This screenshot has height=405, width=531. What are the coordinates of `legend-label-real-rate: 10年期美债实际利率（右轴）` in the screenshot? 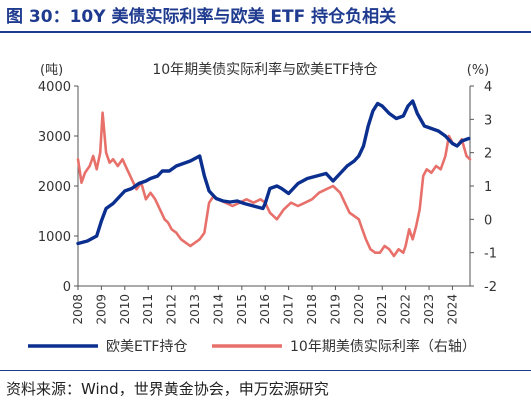 It's located at (383, 346).